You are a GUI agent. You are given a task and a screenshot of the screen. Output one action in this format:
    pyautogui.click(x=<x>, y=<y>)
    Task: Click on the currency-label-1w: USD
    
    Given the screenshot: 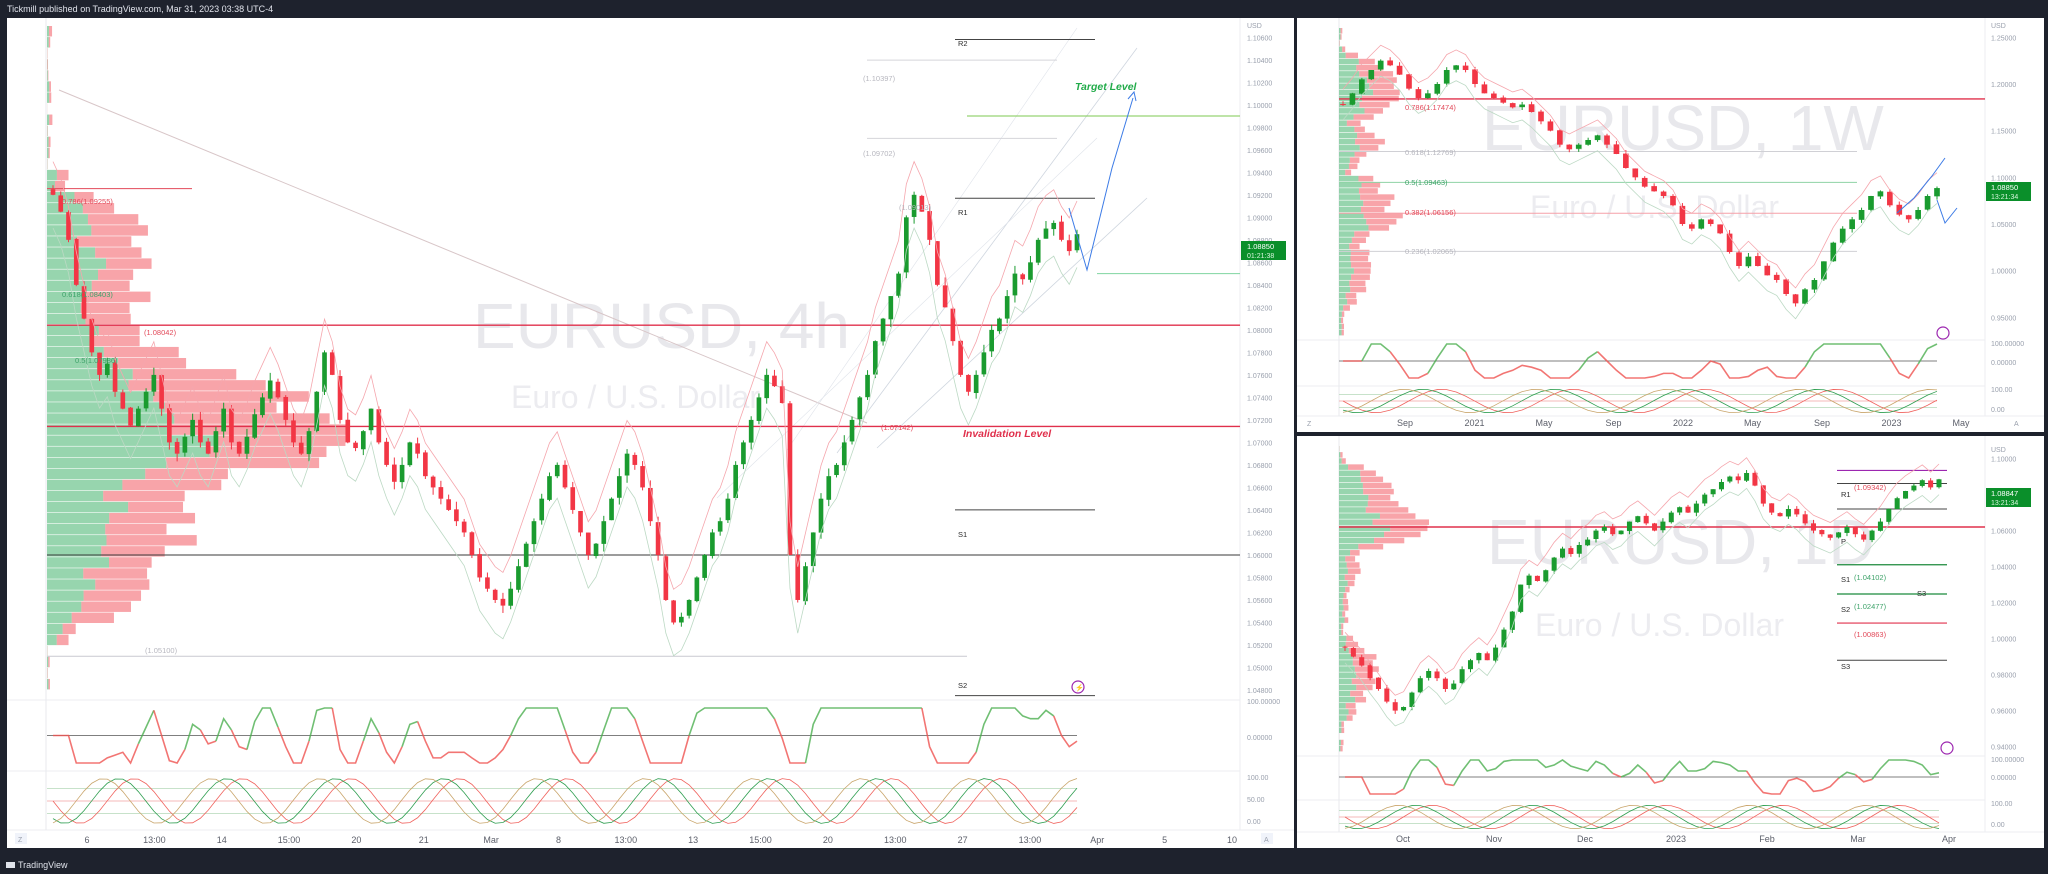 What is the action you would take?
    pyautogui.click(x=1998, y=26)
    